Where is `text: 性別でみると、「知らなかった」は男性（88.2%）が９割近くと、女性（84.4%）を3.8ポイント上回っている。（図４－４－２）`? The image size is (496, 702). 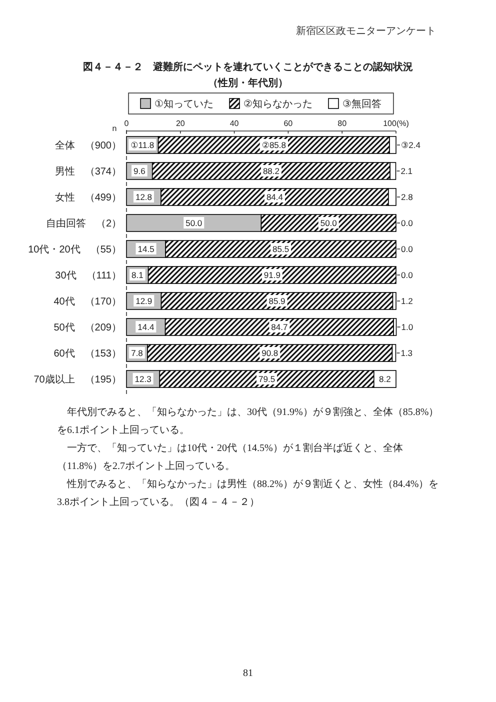 text: 性別でみると、「知らなかった」は男性（88.2%）が９割近くと、女性（84.4%）を3.8ポイント上回っている。（図４－４－２） is located at coordinates (248, 494).